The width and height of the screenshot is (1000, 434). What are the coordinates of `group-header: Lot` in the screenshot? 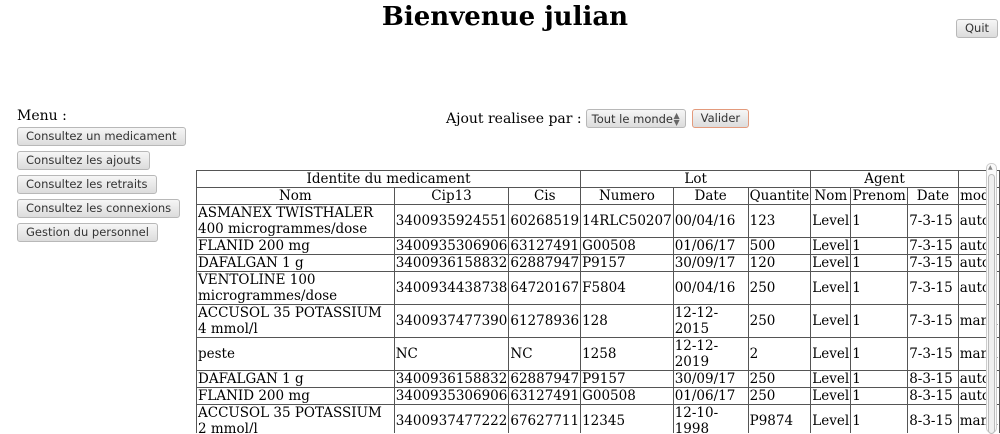 It's located at (696, 179).